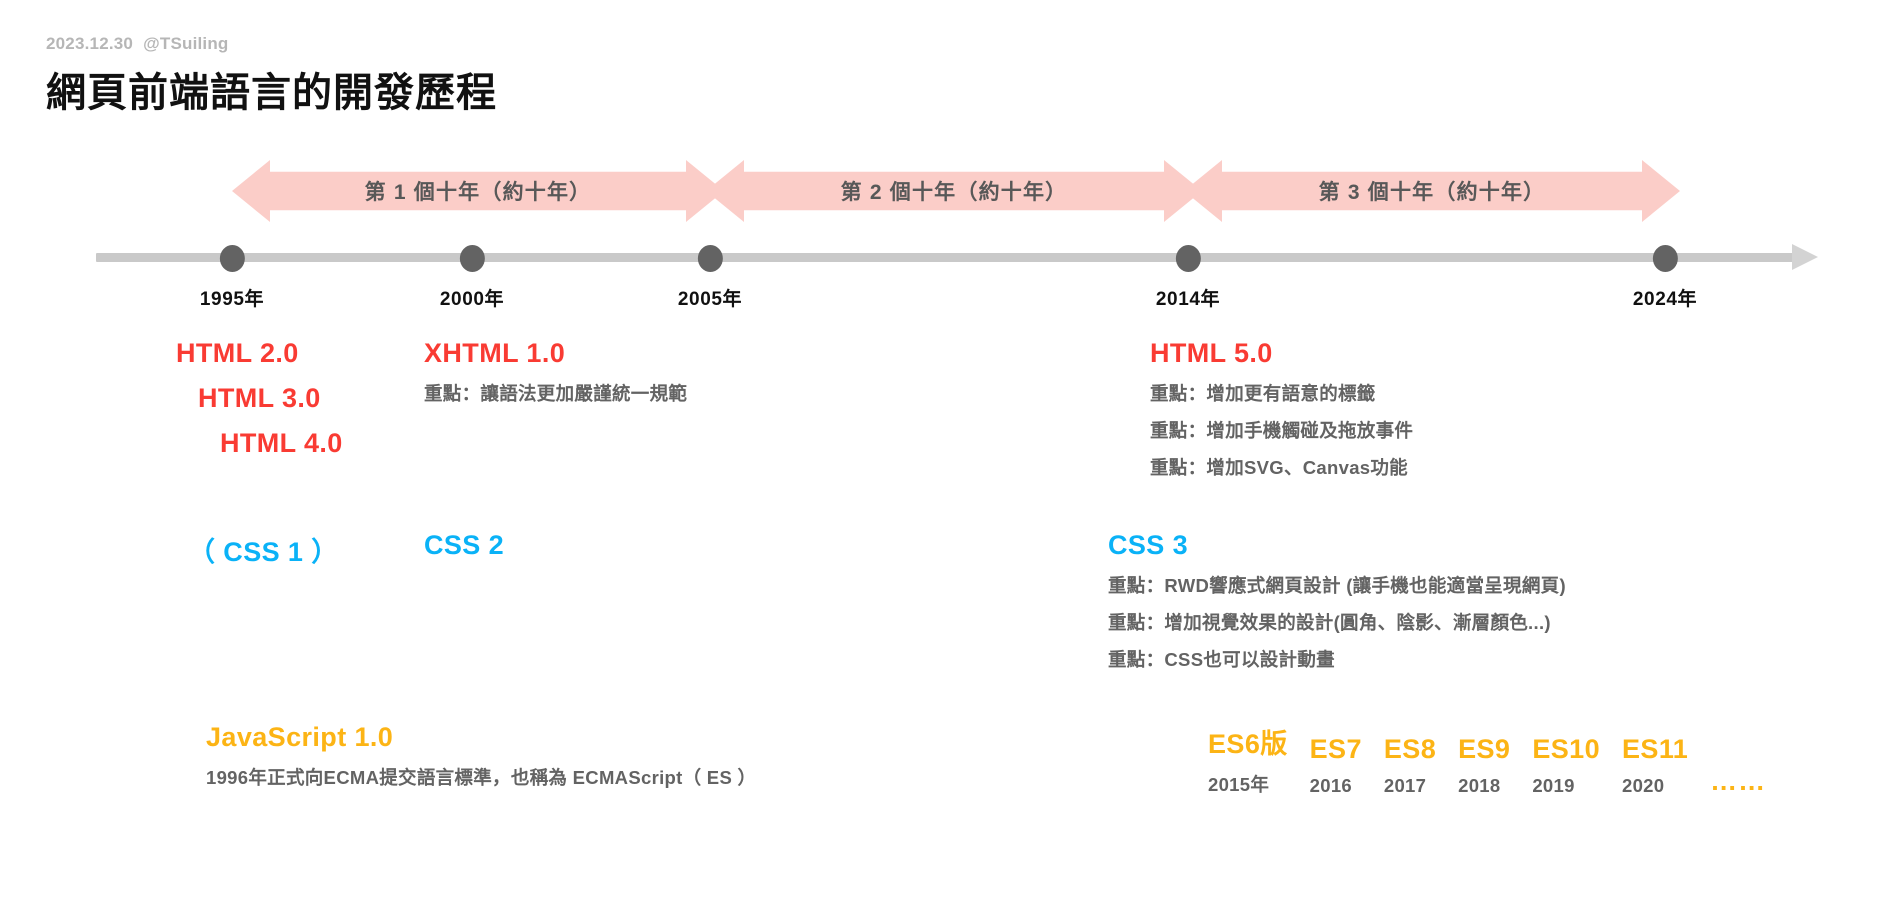  What do you see at coordinates (1553, 785) in the screenshot?
I see `es-year: 2019` at bounding box center [1553, 785].